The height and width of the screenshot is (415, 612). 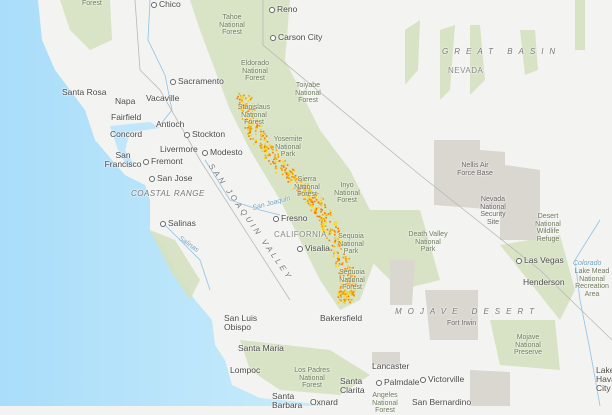 What do you see at coordinates (287, 400) in the screenshot?
I see `city-label: Santa Barbara` at bounding box center [287, 400].